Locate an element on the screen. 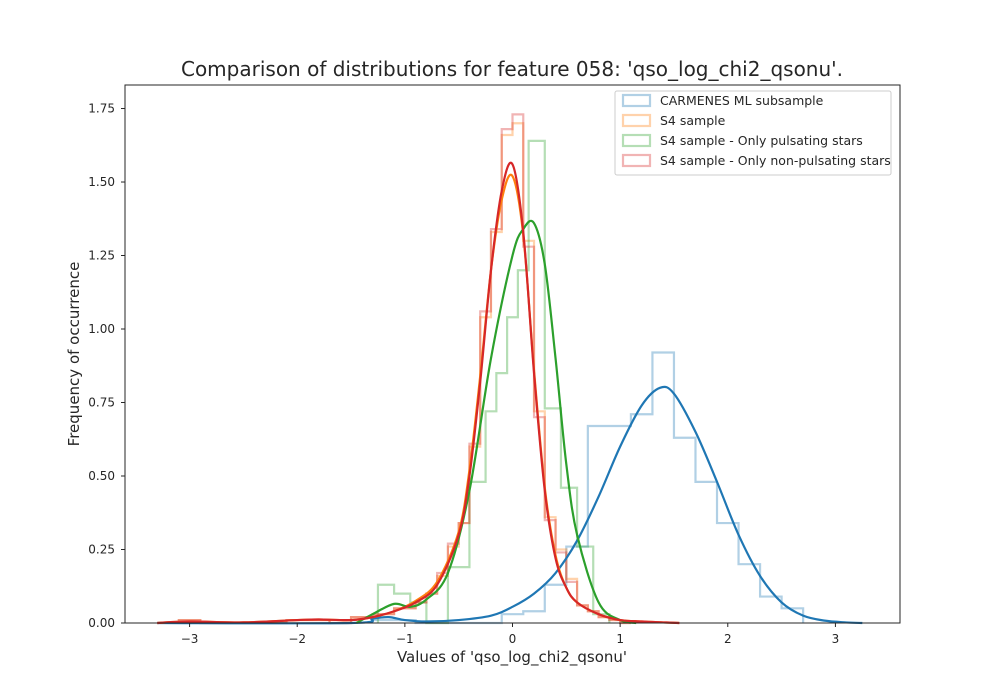 The height and width of the screenshot is (700, 1000). x-tick-label: −1 is located at coordinates (405, 639).